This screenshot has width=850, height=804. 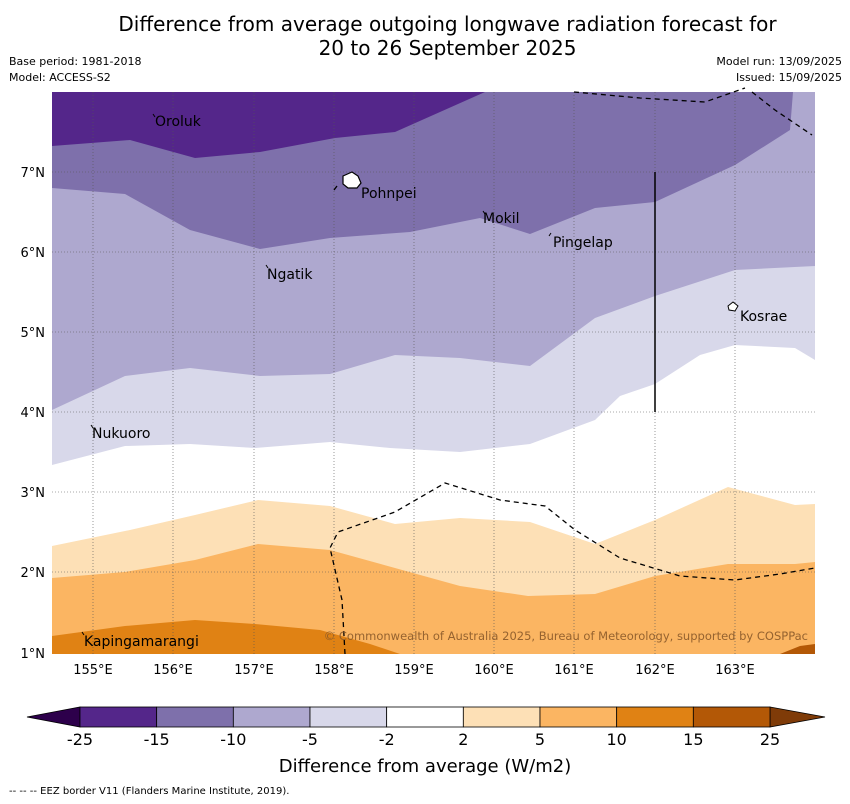 I want to click on place-label-ngatik: Ngatik, so click(x=290, y=275).